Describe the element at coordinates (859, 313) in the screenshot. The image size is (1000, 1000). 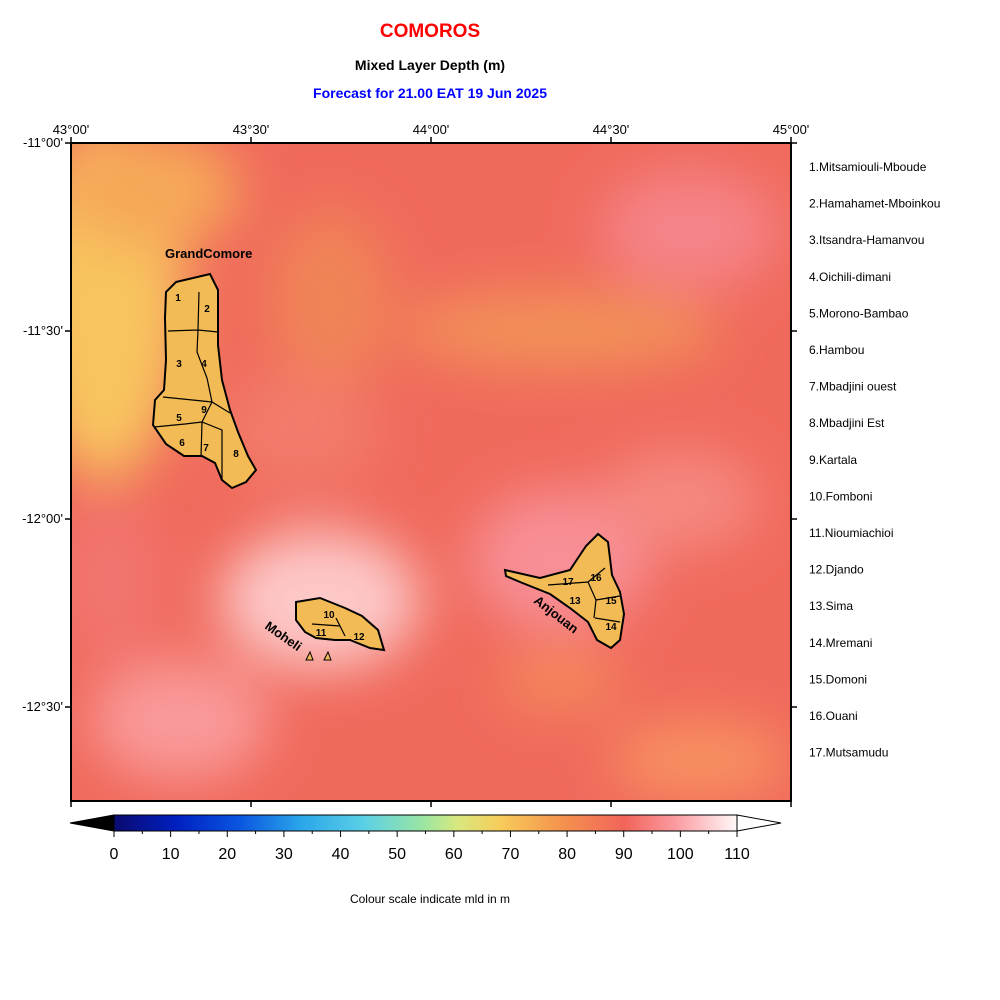
I see `district-legend-item: 5.Morono-Bambao` at that location.